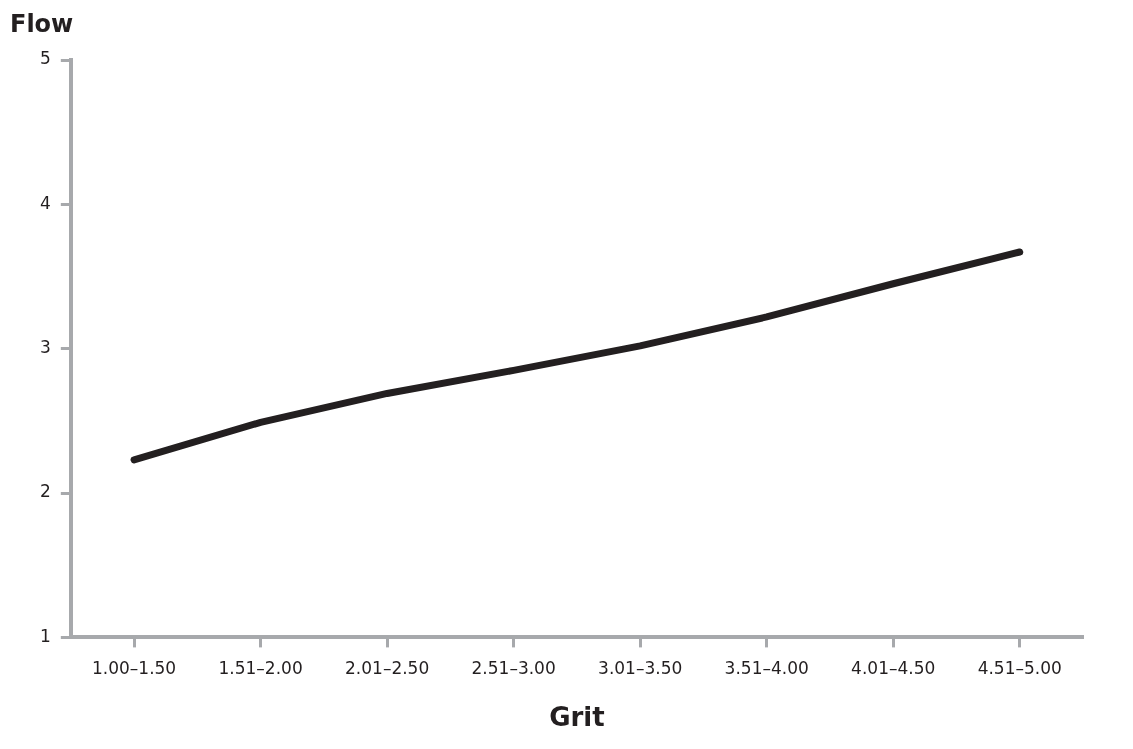  What do you see at coordinates (1019, 668) in the screenshot?
I see `x-tick-label: 4.51–5.00` at bounding box center [1019, 668].